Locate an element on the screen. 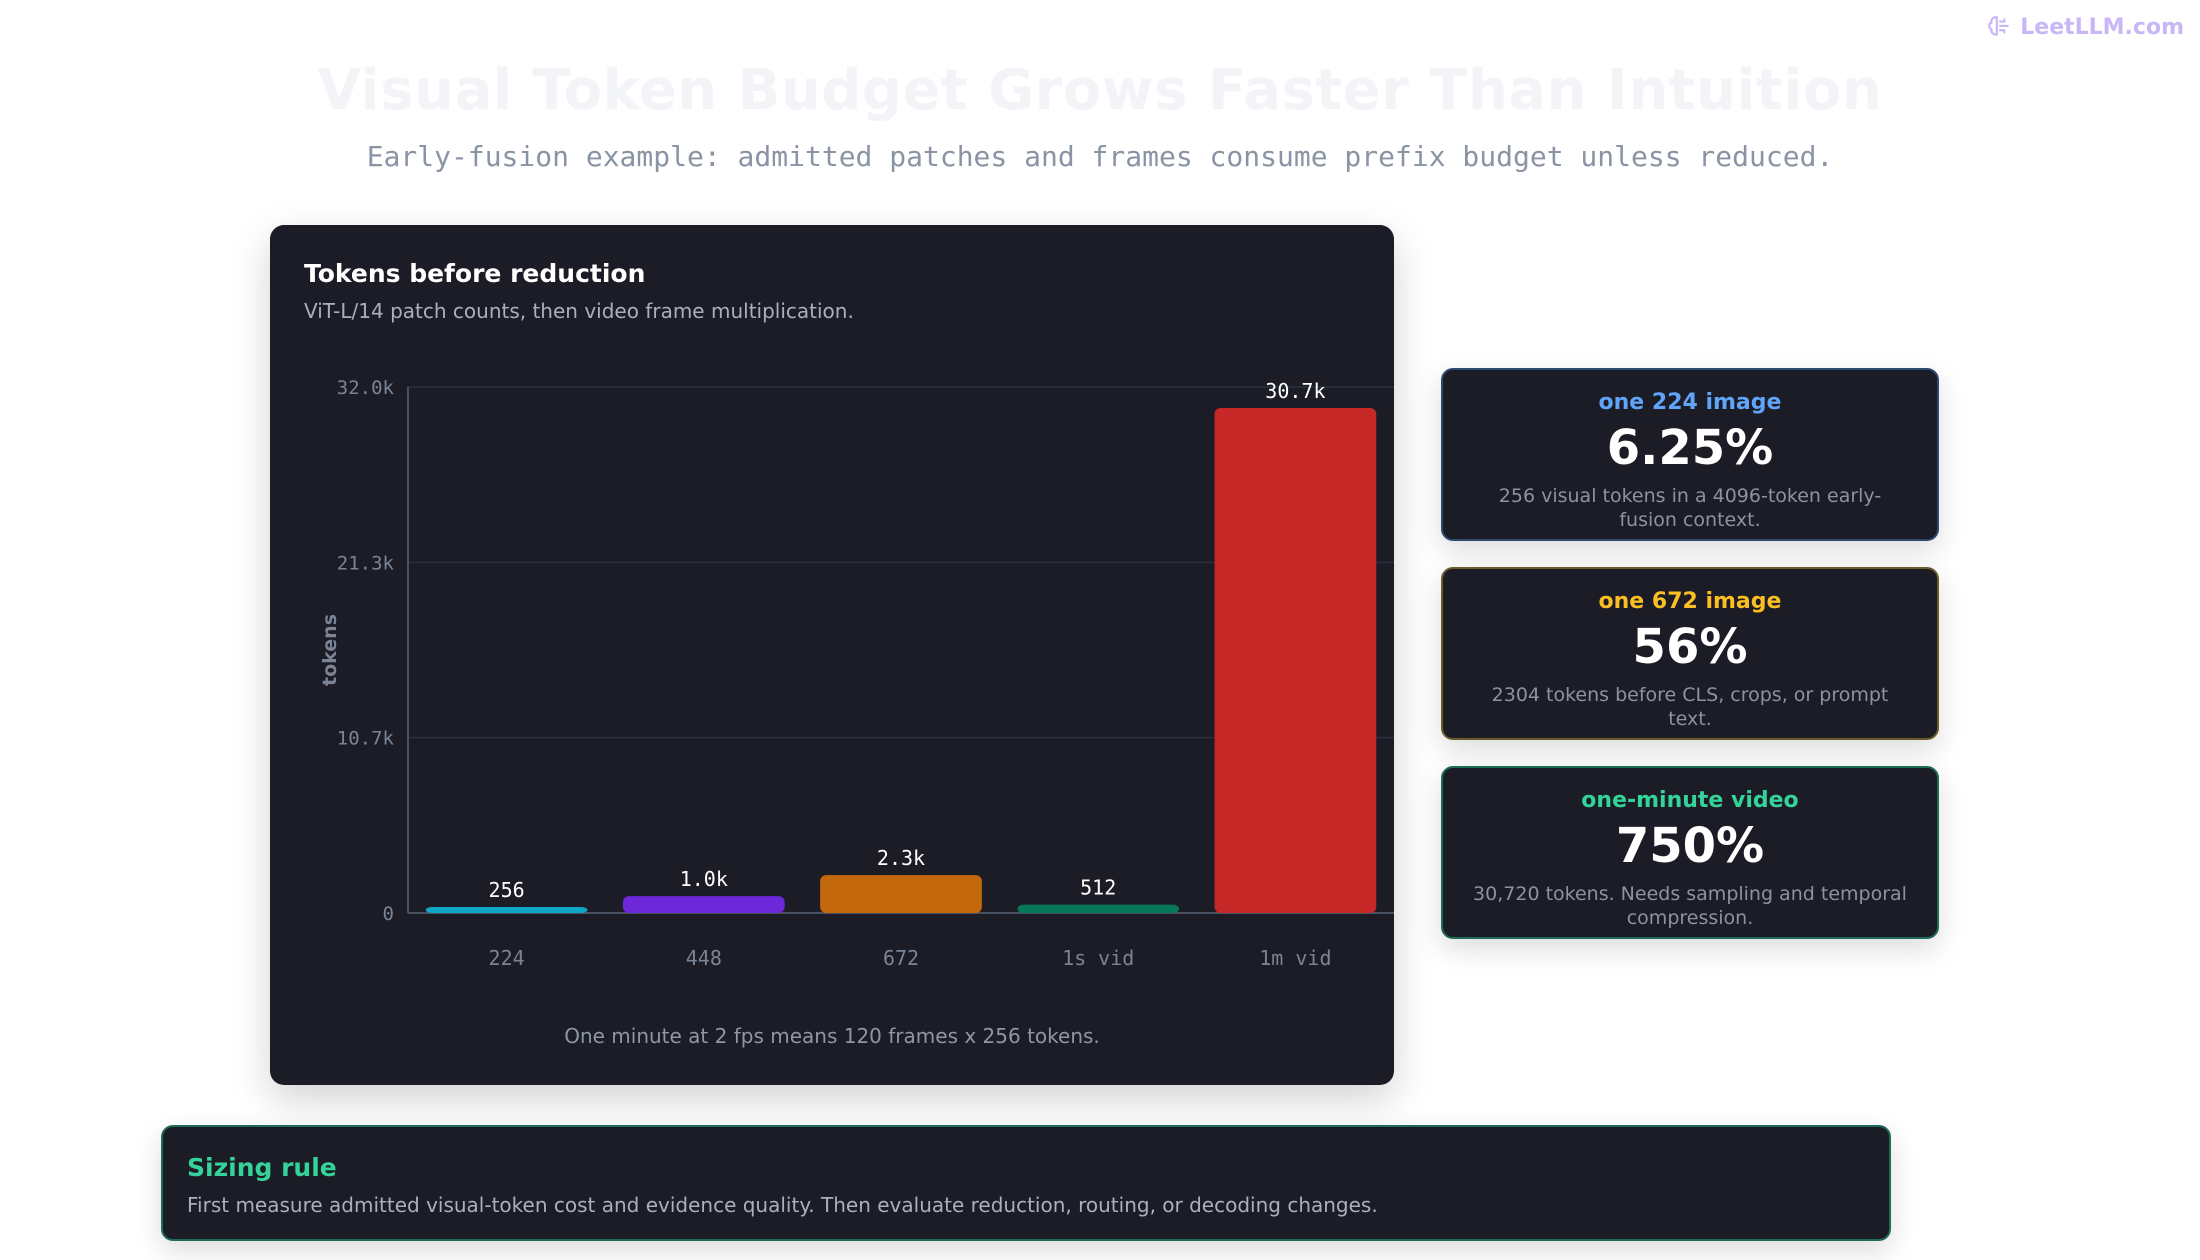 The width and height of the screenshot is (2200, 1260). brand-name: LeetLLM.com is located at coordinates (2102, 27).